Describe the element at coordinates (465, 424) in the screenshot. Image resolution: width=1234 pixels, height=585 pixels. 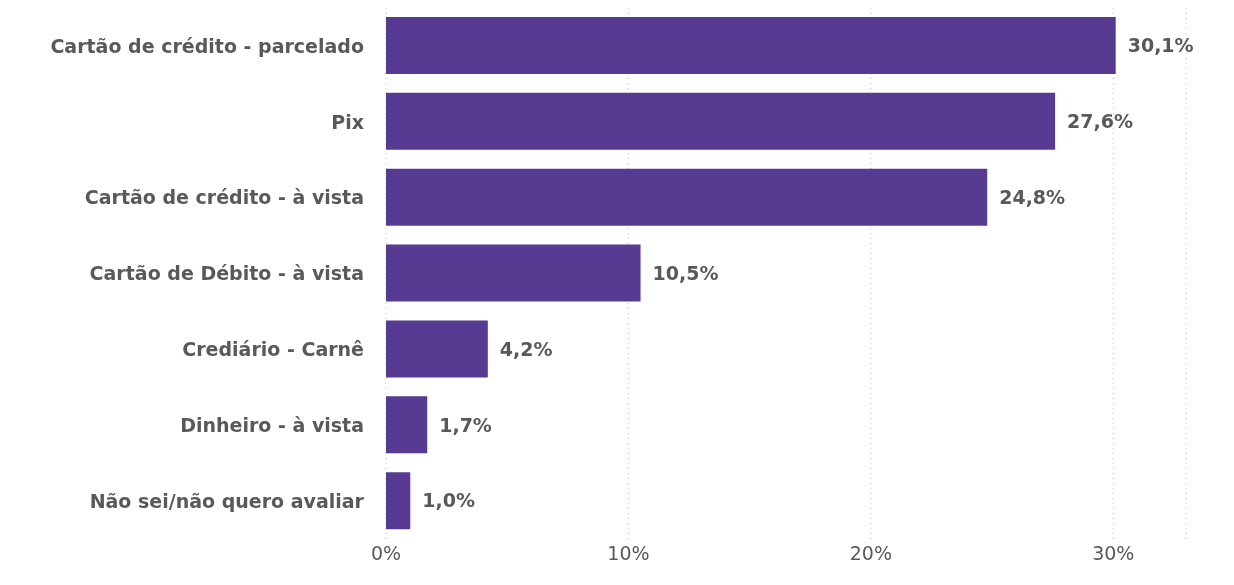
I see `data-label: 1,7%` at that location.